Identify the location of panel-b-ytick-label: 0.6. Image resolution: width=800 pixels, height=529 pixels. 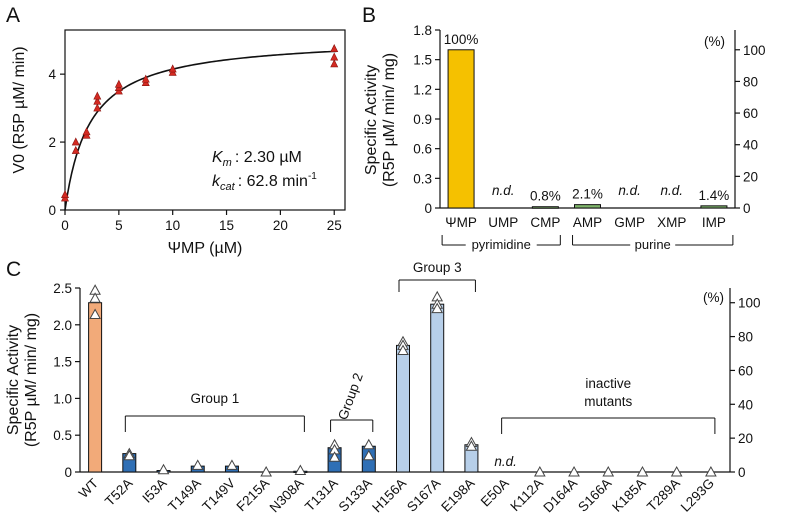
(422, 149).